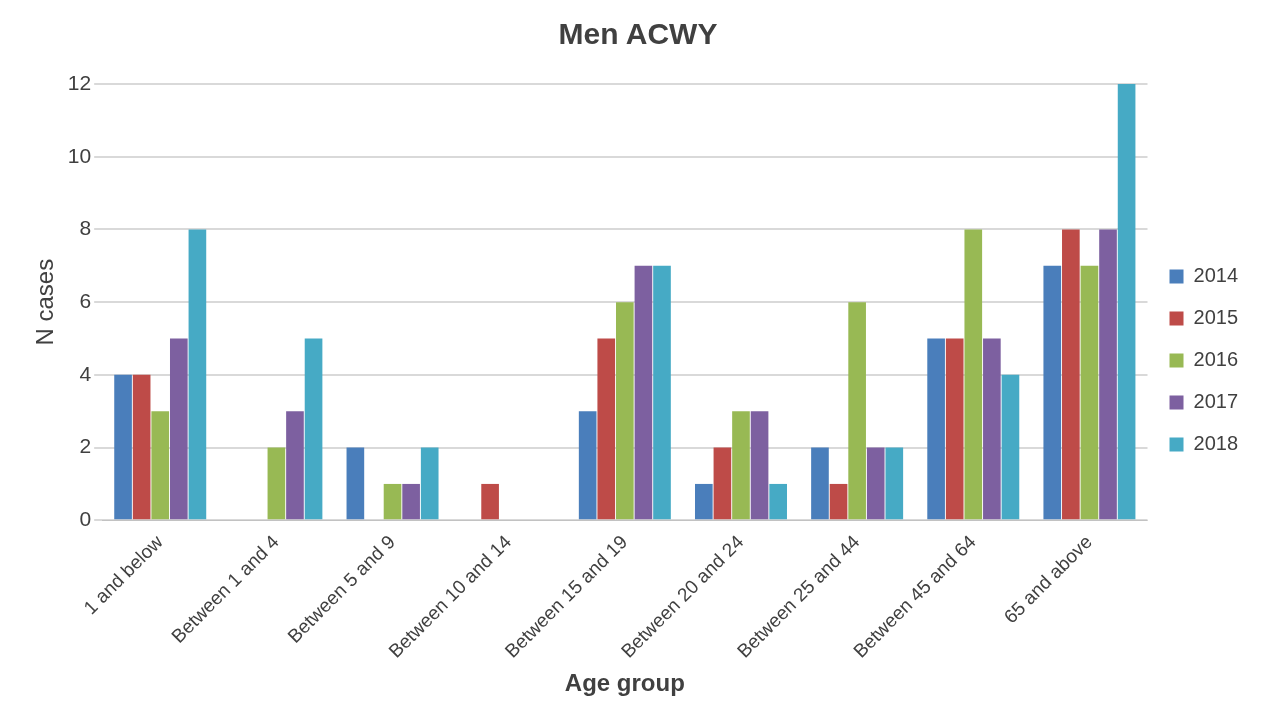 This screenshot has width=1282, height=727. I want to click on y-axis-title: N cases, so click(45, 302).